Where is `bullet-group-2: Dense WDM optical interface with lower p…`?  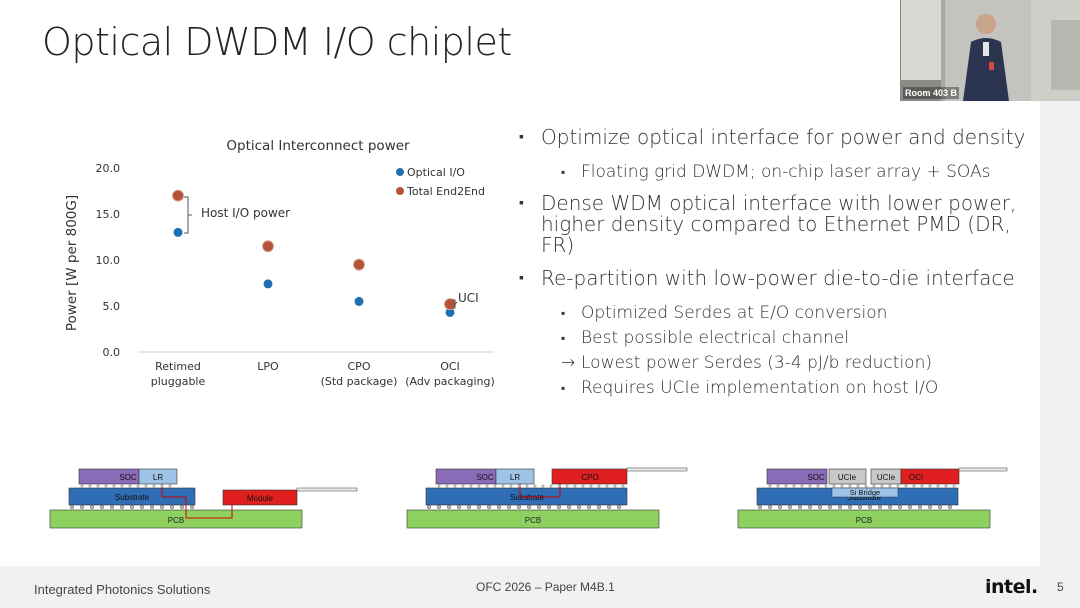 bullet-group-2: Dense WDM optical interface with lower p… is located at coordinates (775, 224).